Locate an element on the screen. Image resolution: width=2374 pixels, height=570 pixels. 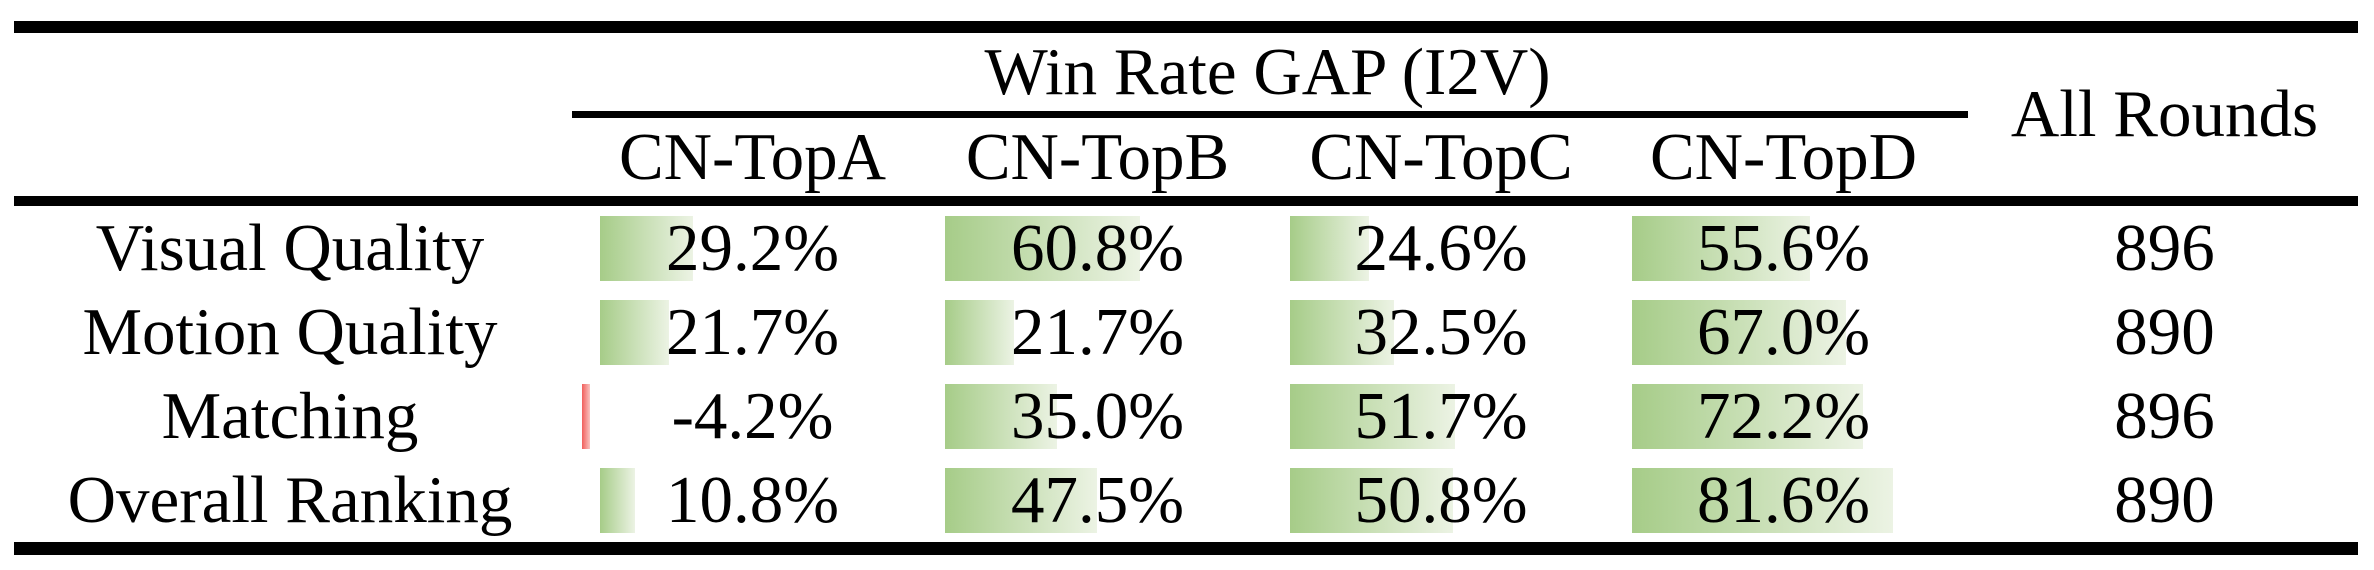
table-cell: 50.8% is located at coordinates (1441, 500).